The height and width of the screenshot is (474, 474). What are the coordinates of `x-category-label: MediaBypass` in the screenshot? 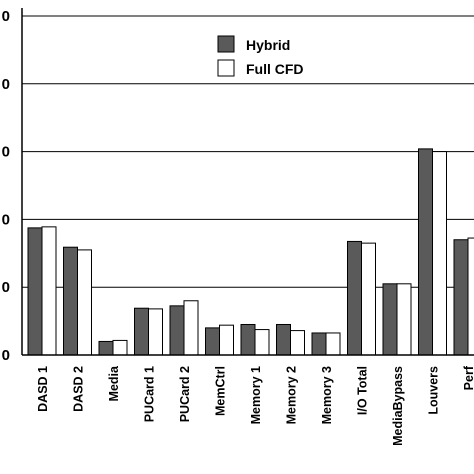 It's located at (398, 406).